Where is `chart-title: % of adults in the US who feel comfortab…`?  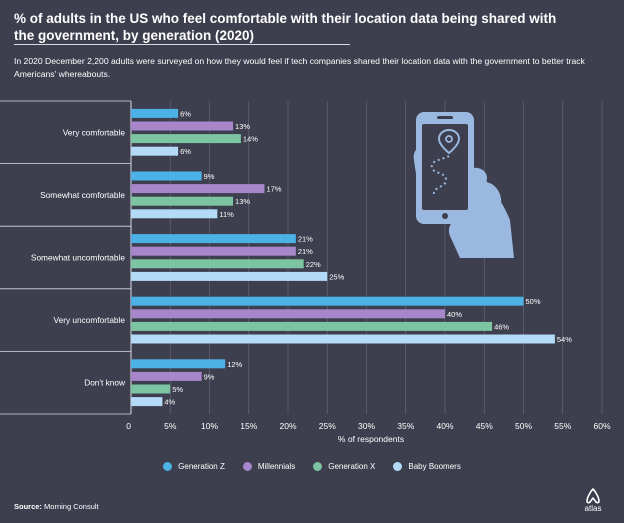 chart-title: % of adults in the US who feel comfortab… is located at coordinates (285, 27).